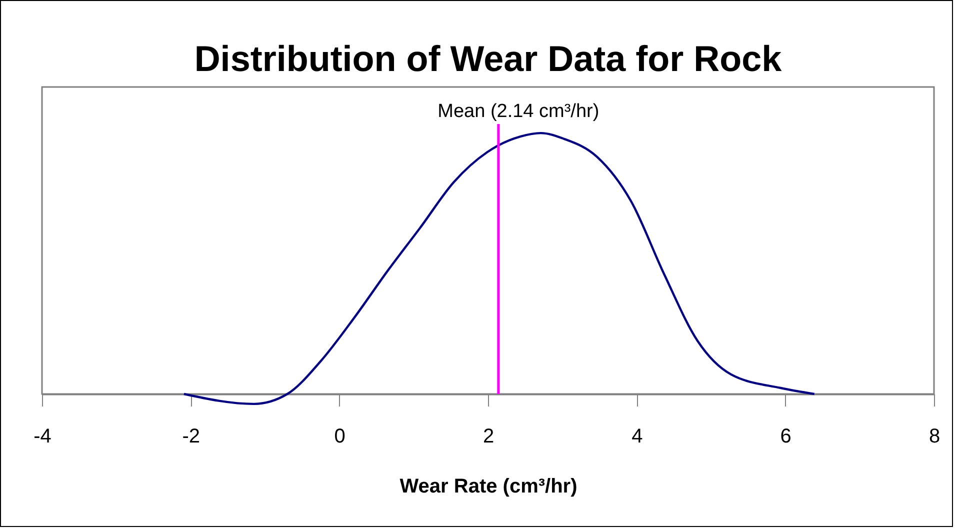 Image resolution: width=955 pixels, height=529 pixels. What do you see at coordinates (488, 437) in the screenshot?
I see `x-tick-label: 2` at bounding box center [488, 437].